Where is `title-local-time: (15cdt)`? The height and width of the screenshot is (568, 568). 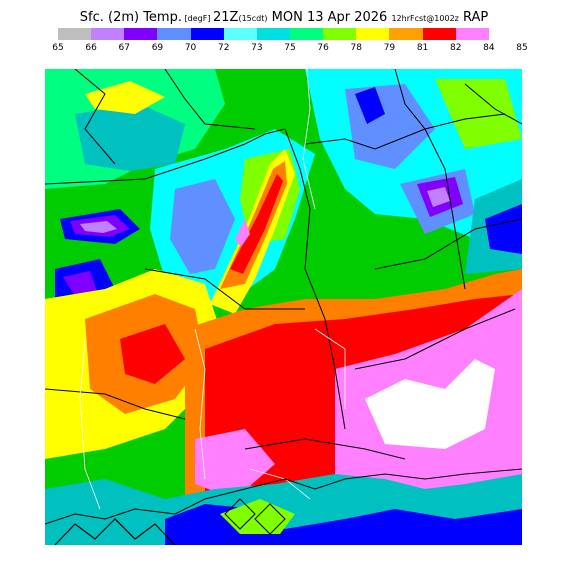 title-local-time: (15cdt) is located at coordinates (253, 18).